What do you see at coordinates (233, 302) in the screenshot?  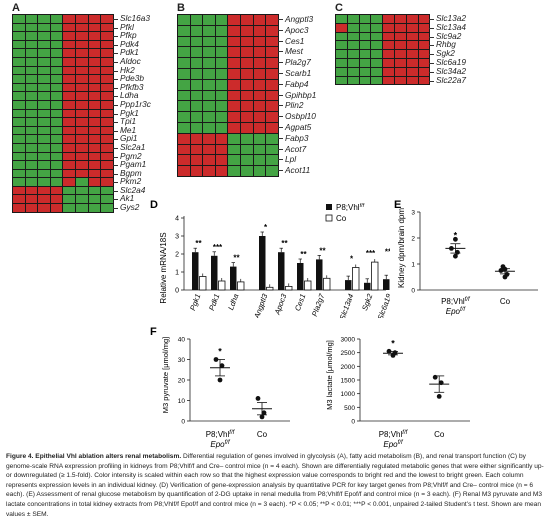 I see `x-tick-label: Ldha` at bounding box center [233, 302].